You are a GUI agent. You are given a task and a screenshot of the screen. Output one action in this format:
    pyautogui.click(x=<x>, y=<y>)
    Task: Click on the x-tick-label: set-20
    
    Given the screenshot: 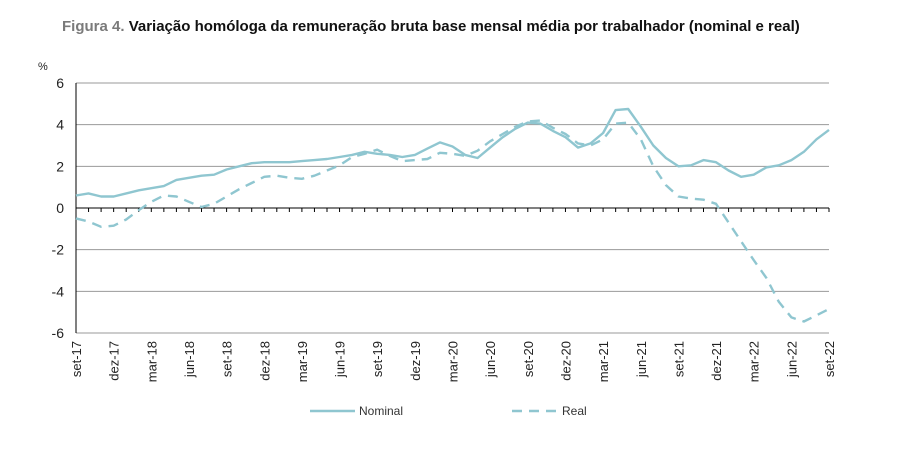 What is the action you would take?
    pyautogui.click(x=528, y=359)
    